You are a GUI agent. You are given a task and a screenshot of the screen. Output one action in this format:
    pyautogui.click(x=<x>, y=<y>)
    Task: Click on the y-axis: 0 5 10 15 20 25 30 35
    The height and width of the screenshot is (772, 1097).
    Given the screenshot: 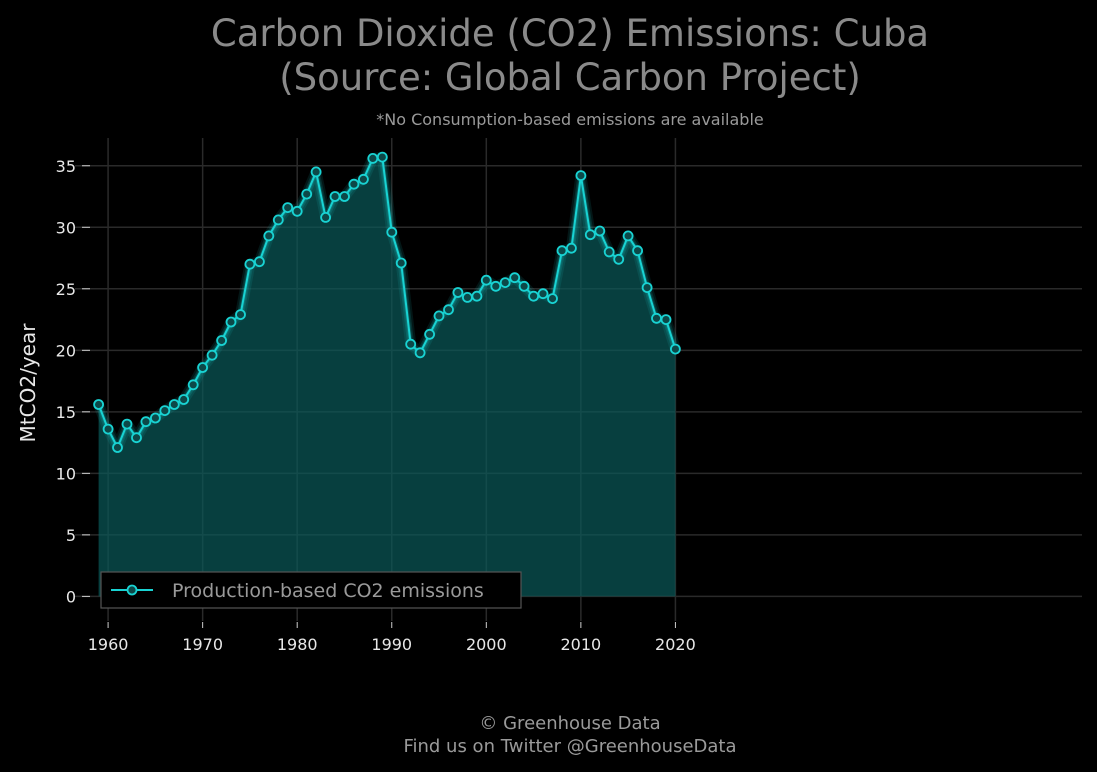 What is the action you would take?
    pyautogui.click(x=73, y=381)
    